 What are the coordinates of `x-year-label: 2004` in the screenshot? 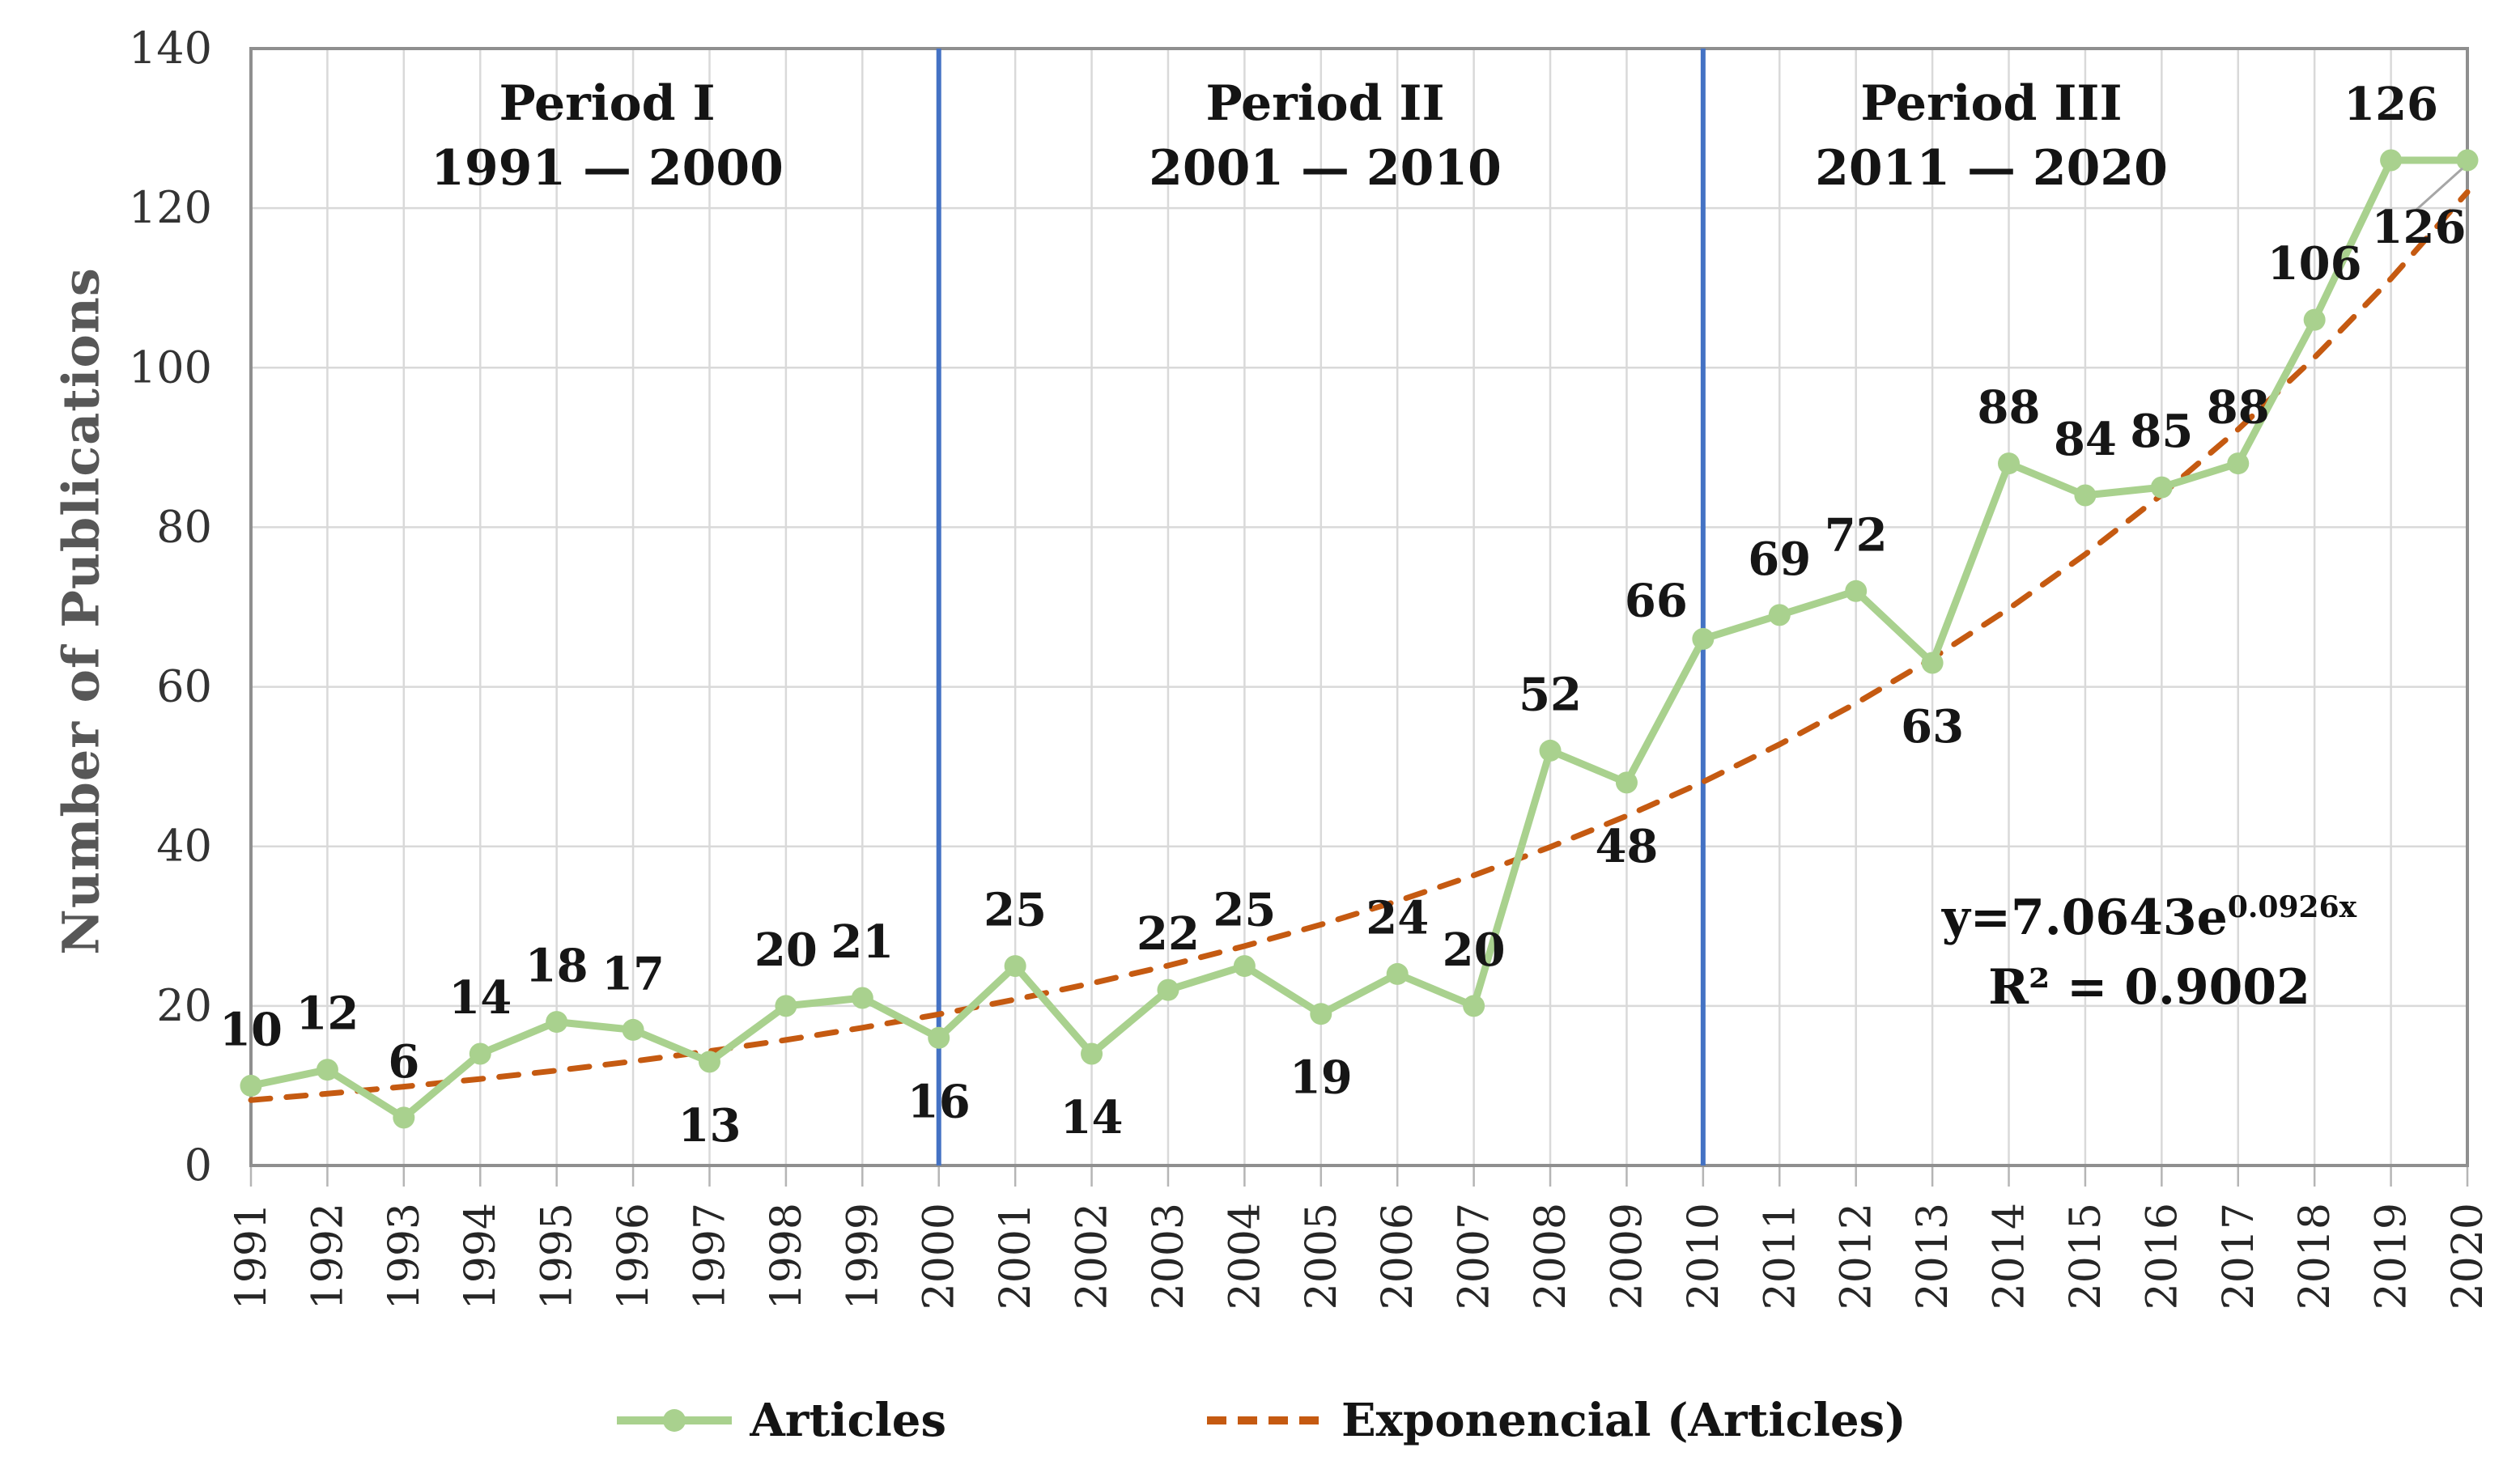 It's located at (1245, 1256).